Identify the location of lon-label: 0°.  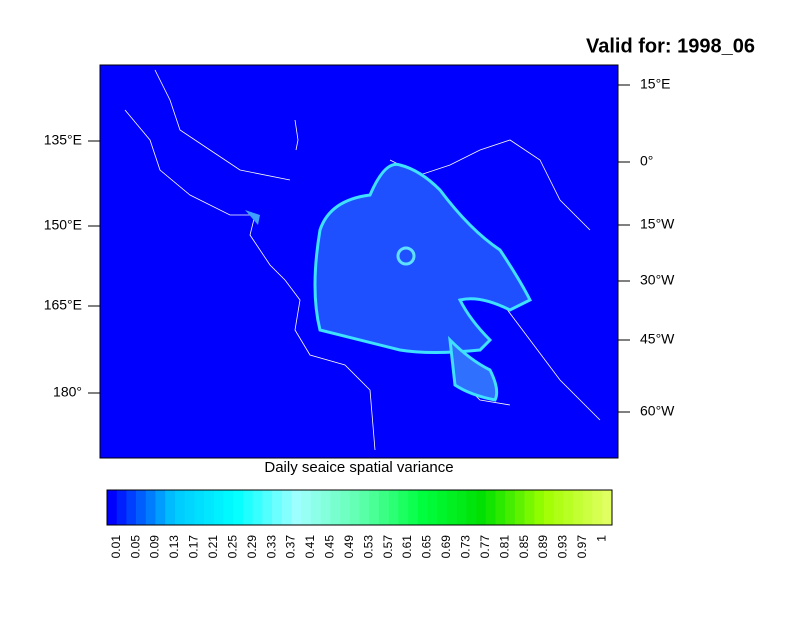
(646, 161).